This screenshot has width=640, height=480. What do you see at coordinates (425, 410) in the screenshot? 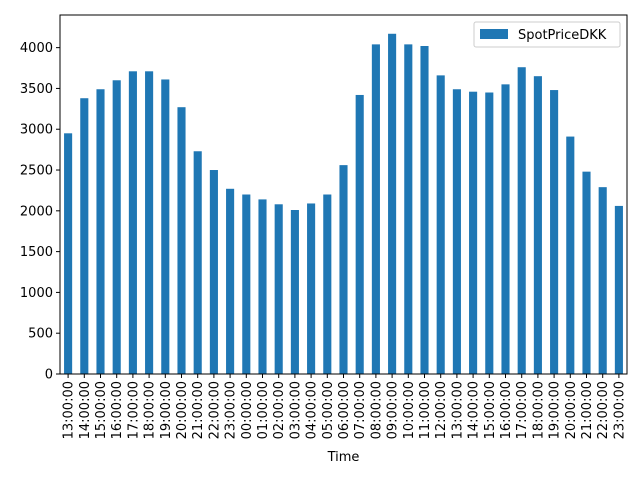
I see `x-tick-label: 11:00:00` at bounding box center [425, 410].